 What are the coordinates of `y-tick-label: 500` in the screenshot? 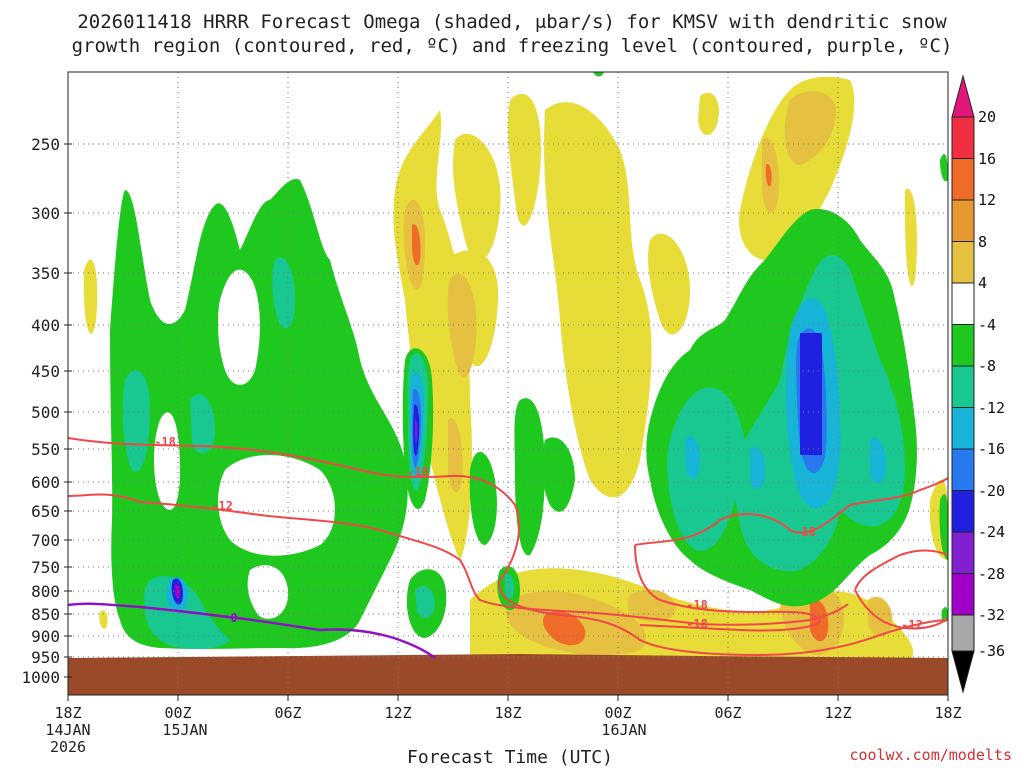 It's located at (45, 412).